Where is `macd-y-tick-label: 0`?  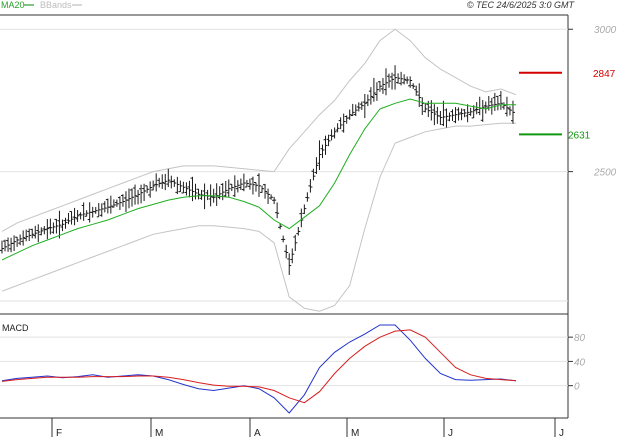 macd-y-tick-label: 0 is located at coordinates (577, 387).